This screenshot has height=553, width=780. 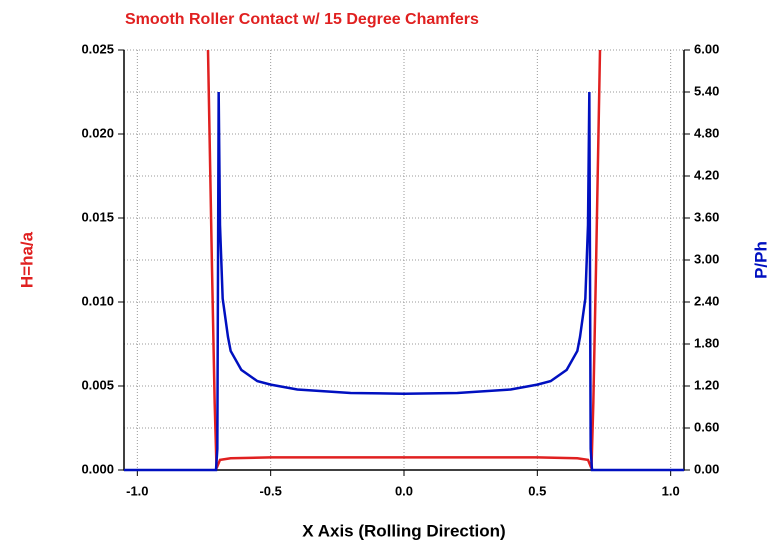 What do you see at coordinates (760, 260) in the screenshot?
I see `y2-axis-label: P/Ph` at bounding box center [760, 260].